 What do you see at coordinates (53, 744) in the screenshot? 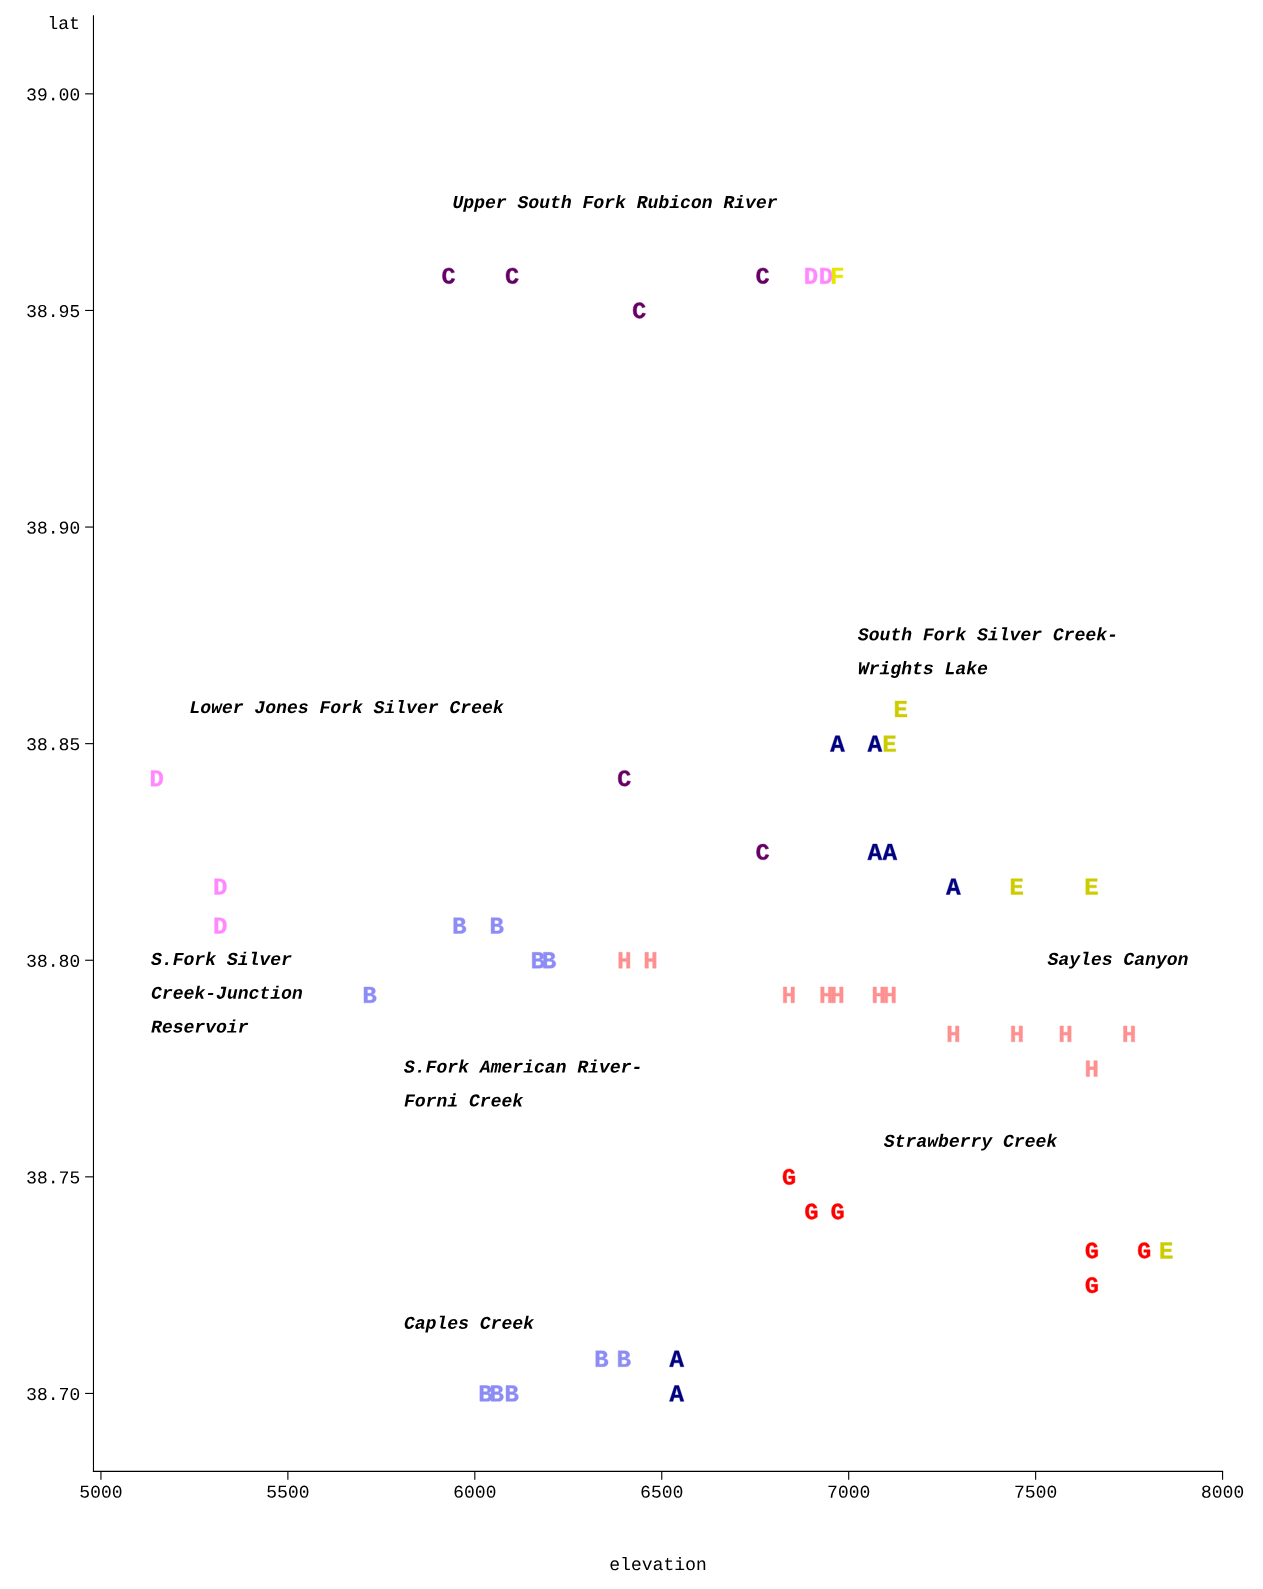
I see `y-tick-label: 38.85` at bounding box center [53, 744].